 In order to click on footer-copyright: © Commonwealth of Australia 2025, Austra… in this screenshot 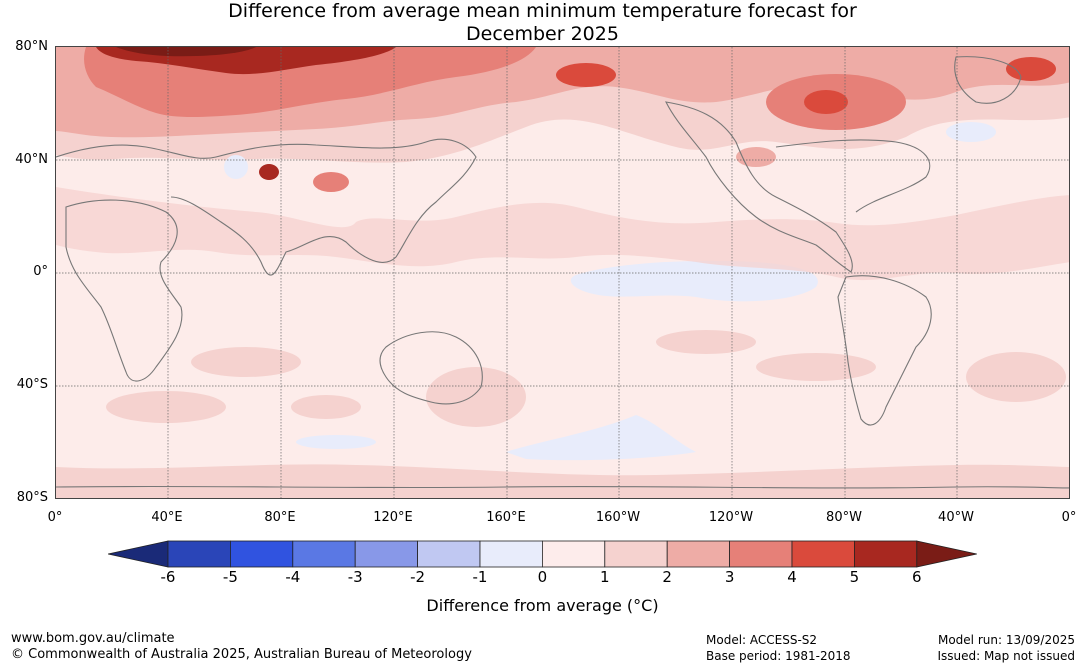, I will do `click(241, 654)`.